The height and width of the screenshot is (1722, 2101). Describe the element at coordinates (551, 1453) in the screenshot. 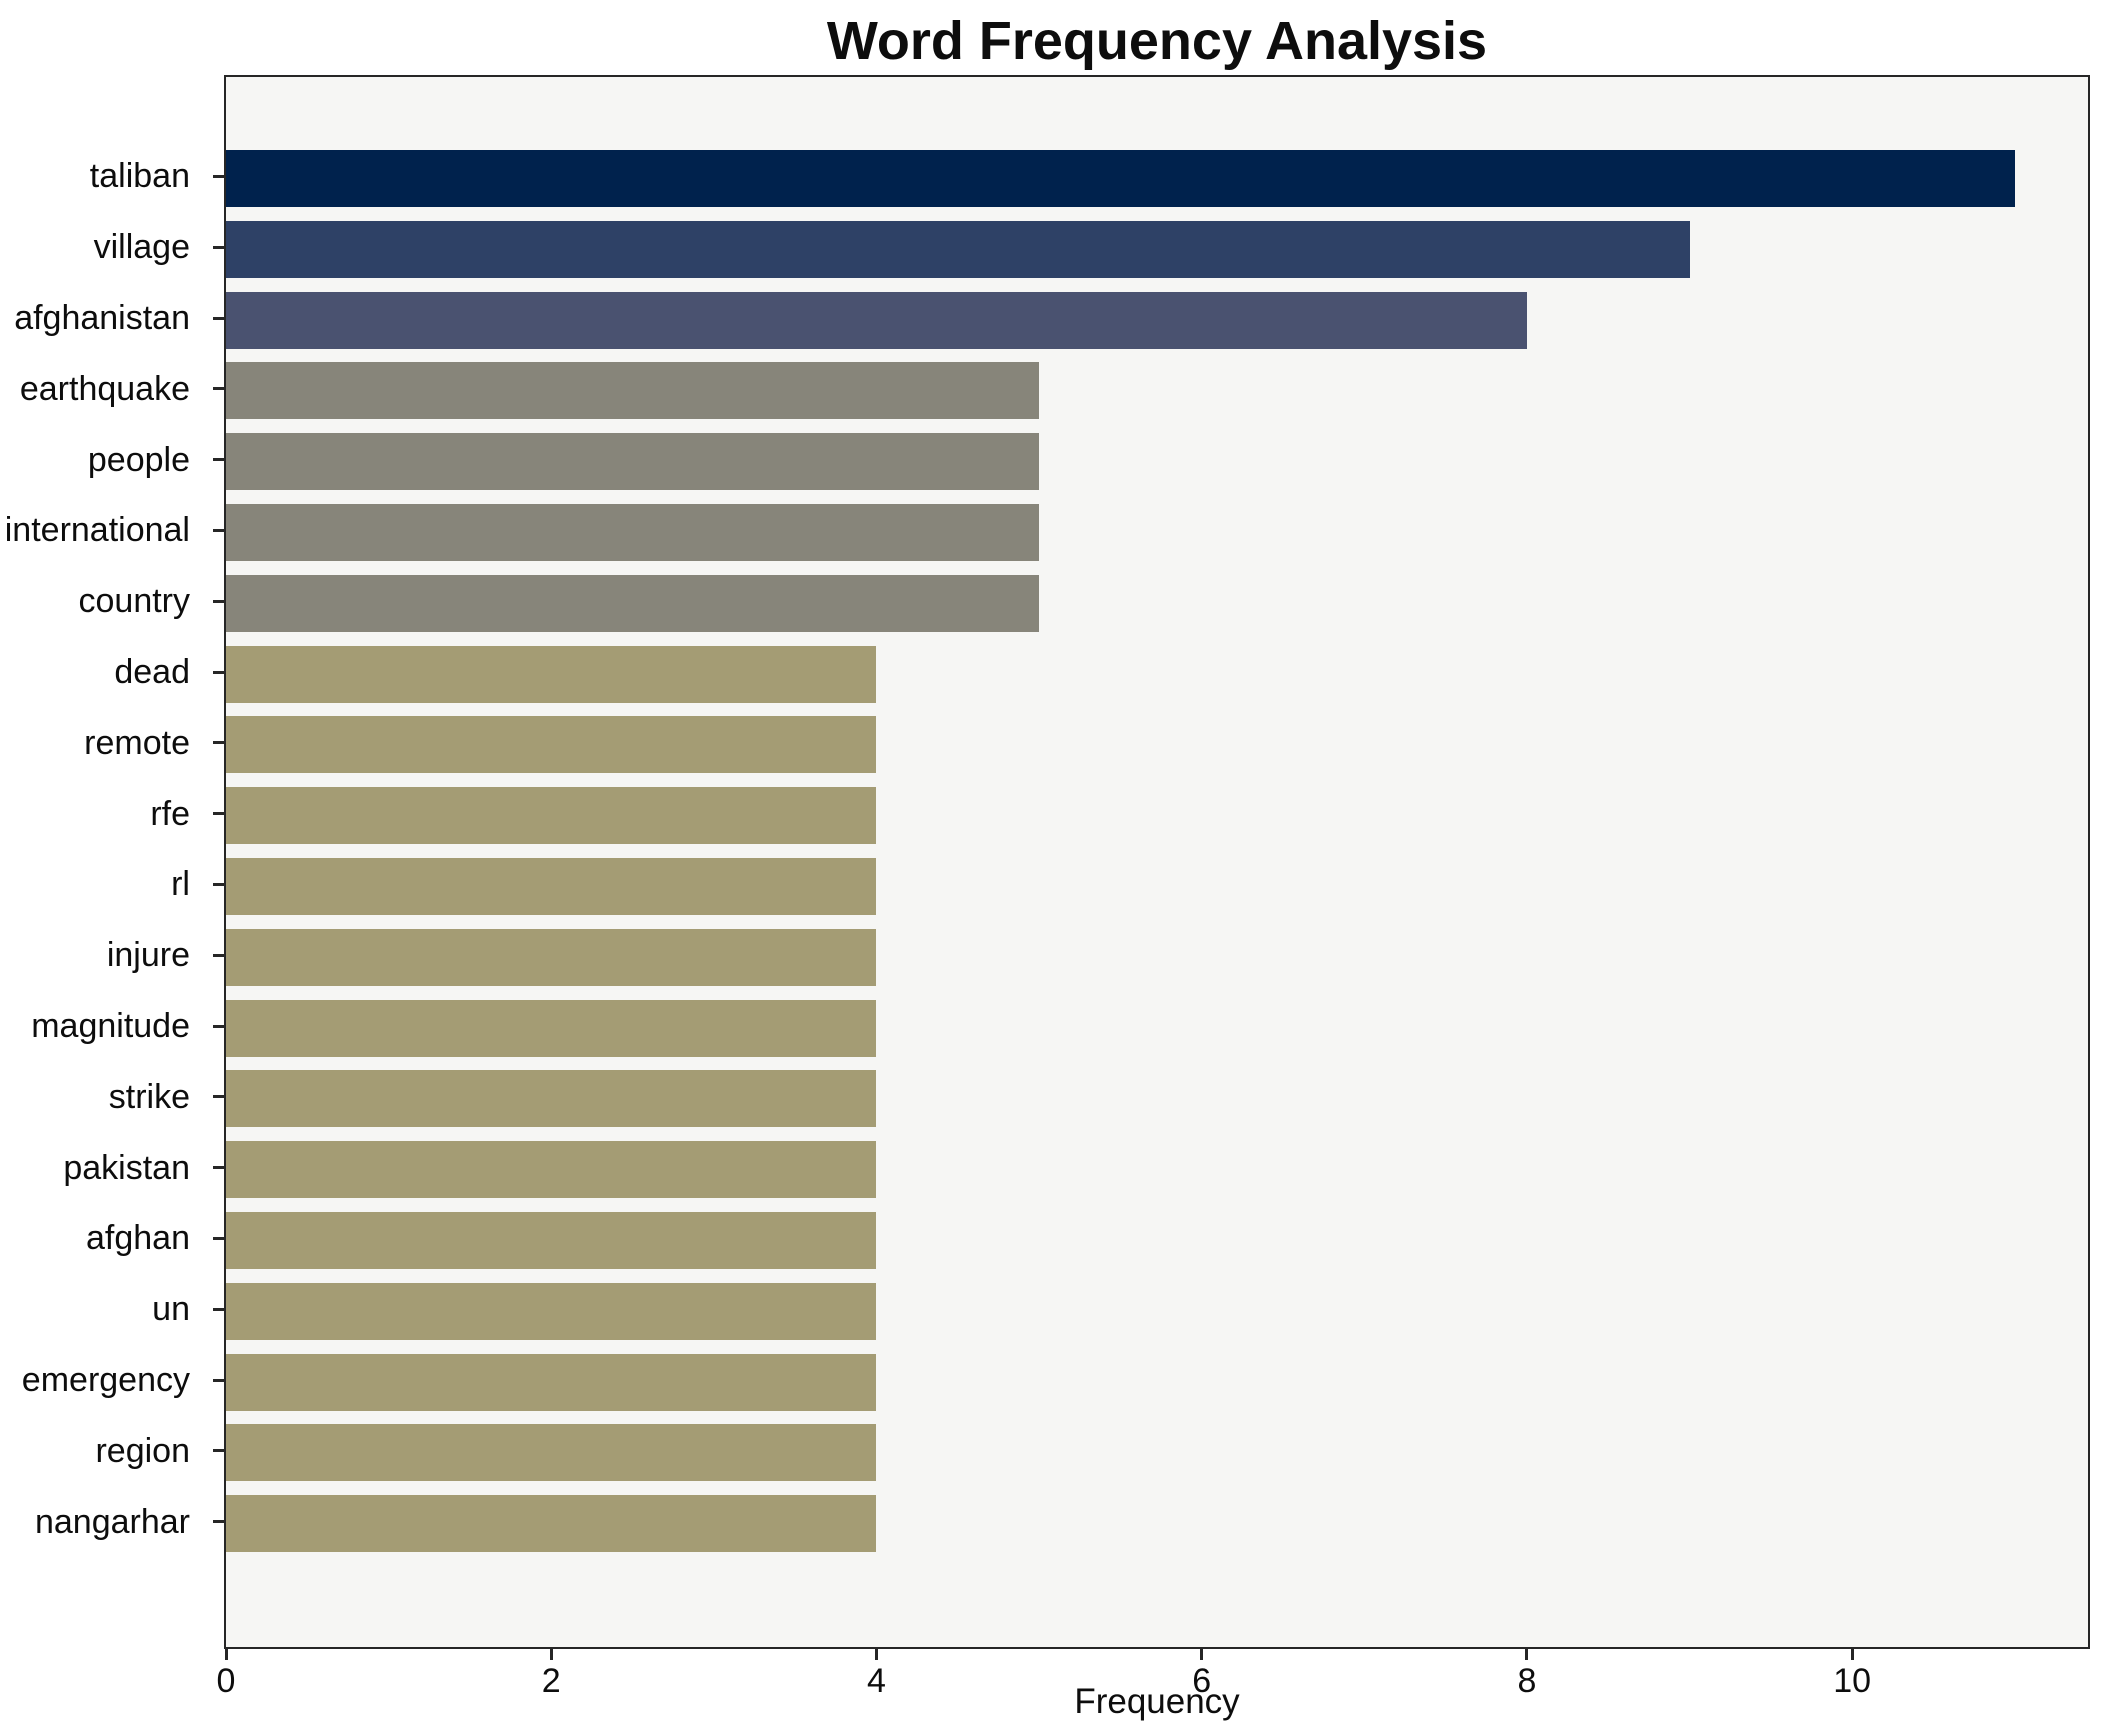

I see `bar-region` at that location.